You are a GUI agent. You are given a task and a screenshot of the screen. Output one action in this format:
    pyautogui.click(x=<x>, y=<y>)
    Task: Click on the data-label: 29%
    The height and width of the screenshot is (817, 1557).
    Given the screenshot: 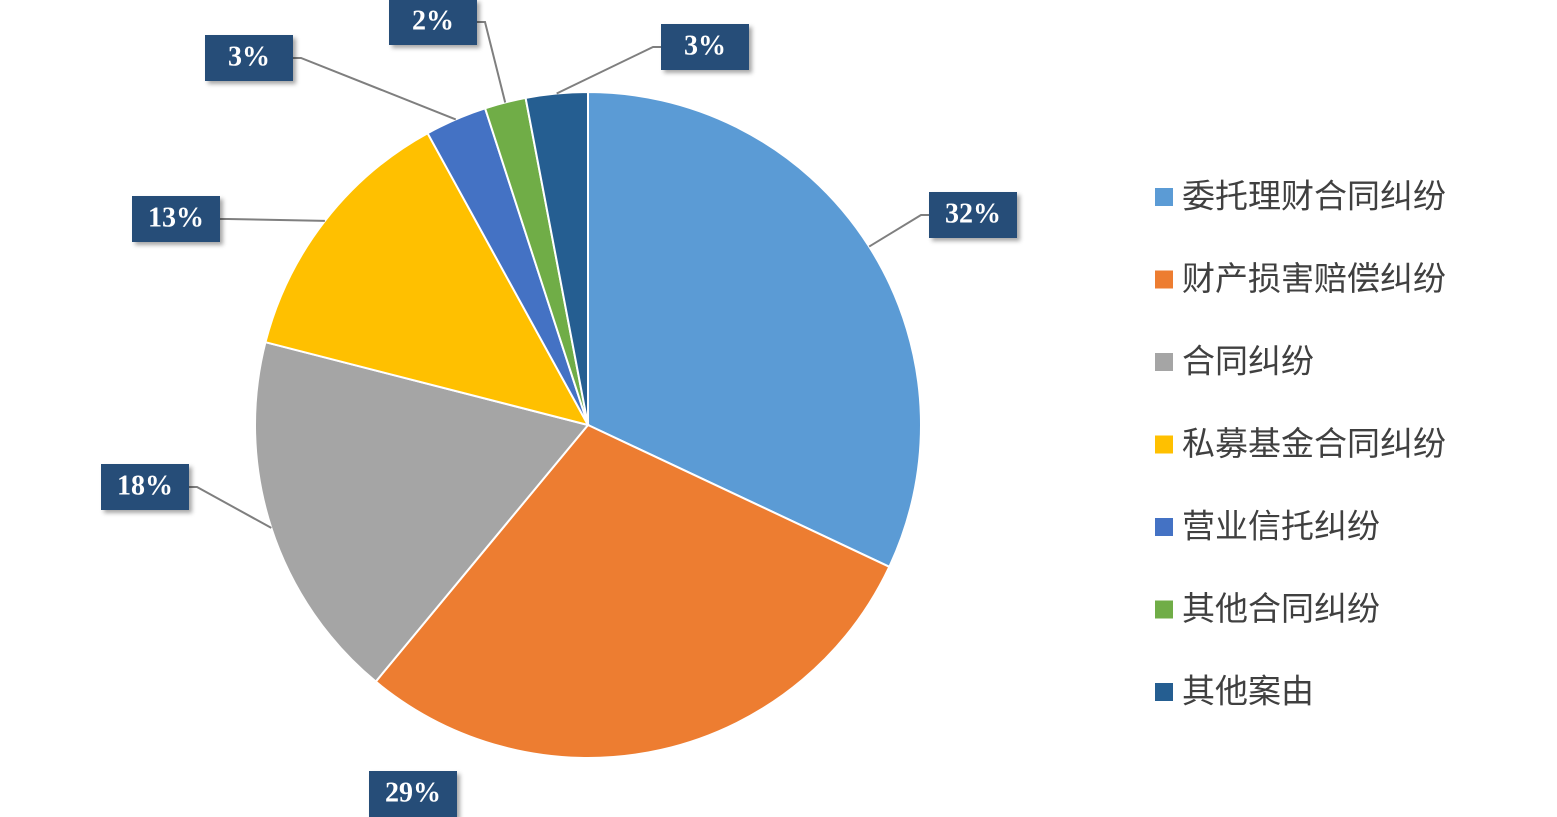 What is the action you would take?
    pyautogui.click(x=413, y=792)
    